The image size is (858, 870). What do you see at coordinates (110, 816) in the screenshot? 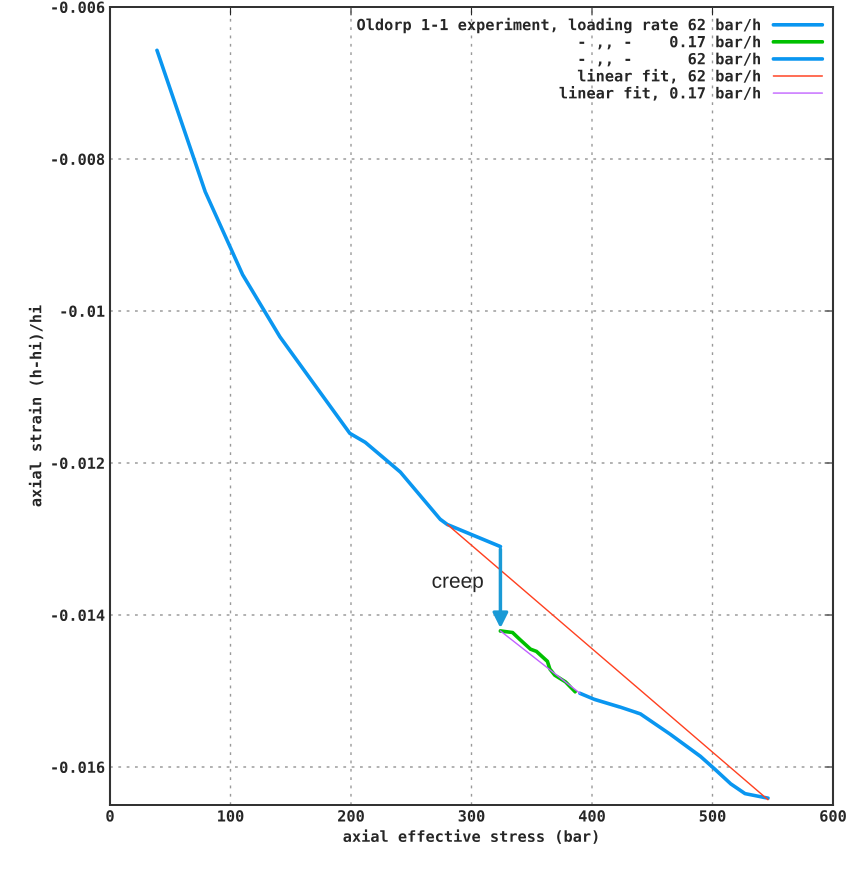
I see `x-tick-label: 0` at bounding box center [110, 816].